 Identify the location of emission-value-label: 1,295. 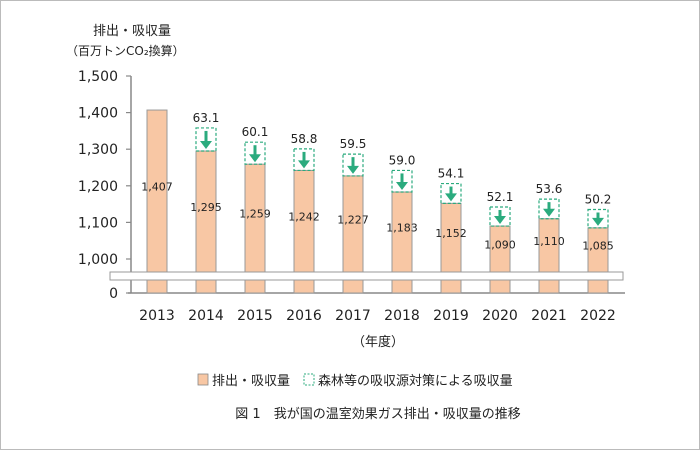
(206, 207).